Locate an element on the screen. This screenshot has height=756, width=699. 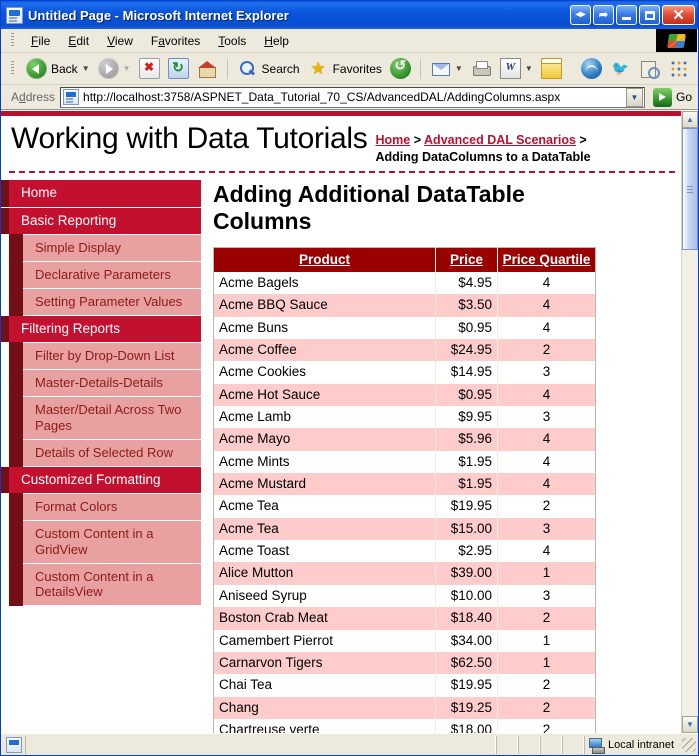
table-row: Acme Tea $15.00 3 is located at coordinates (404, 529).